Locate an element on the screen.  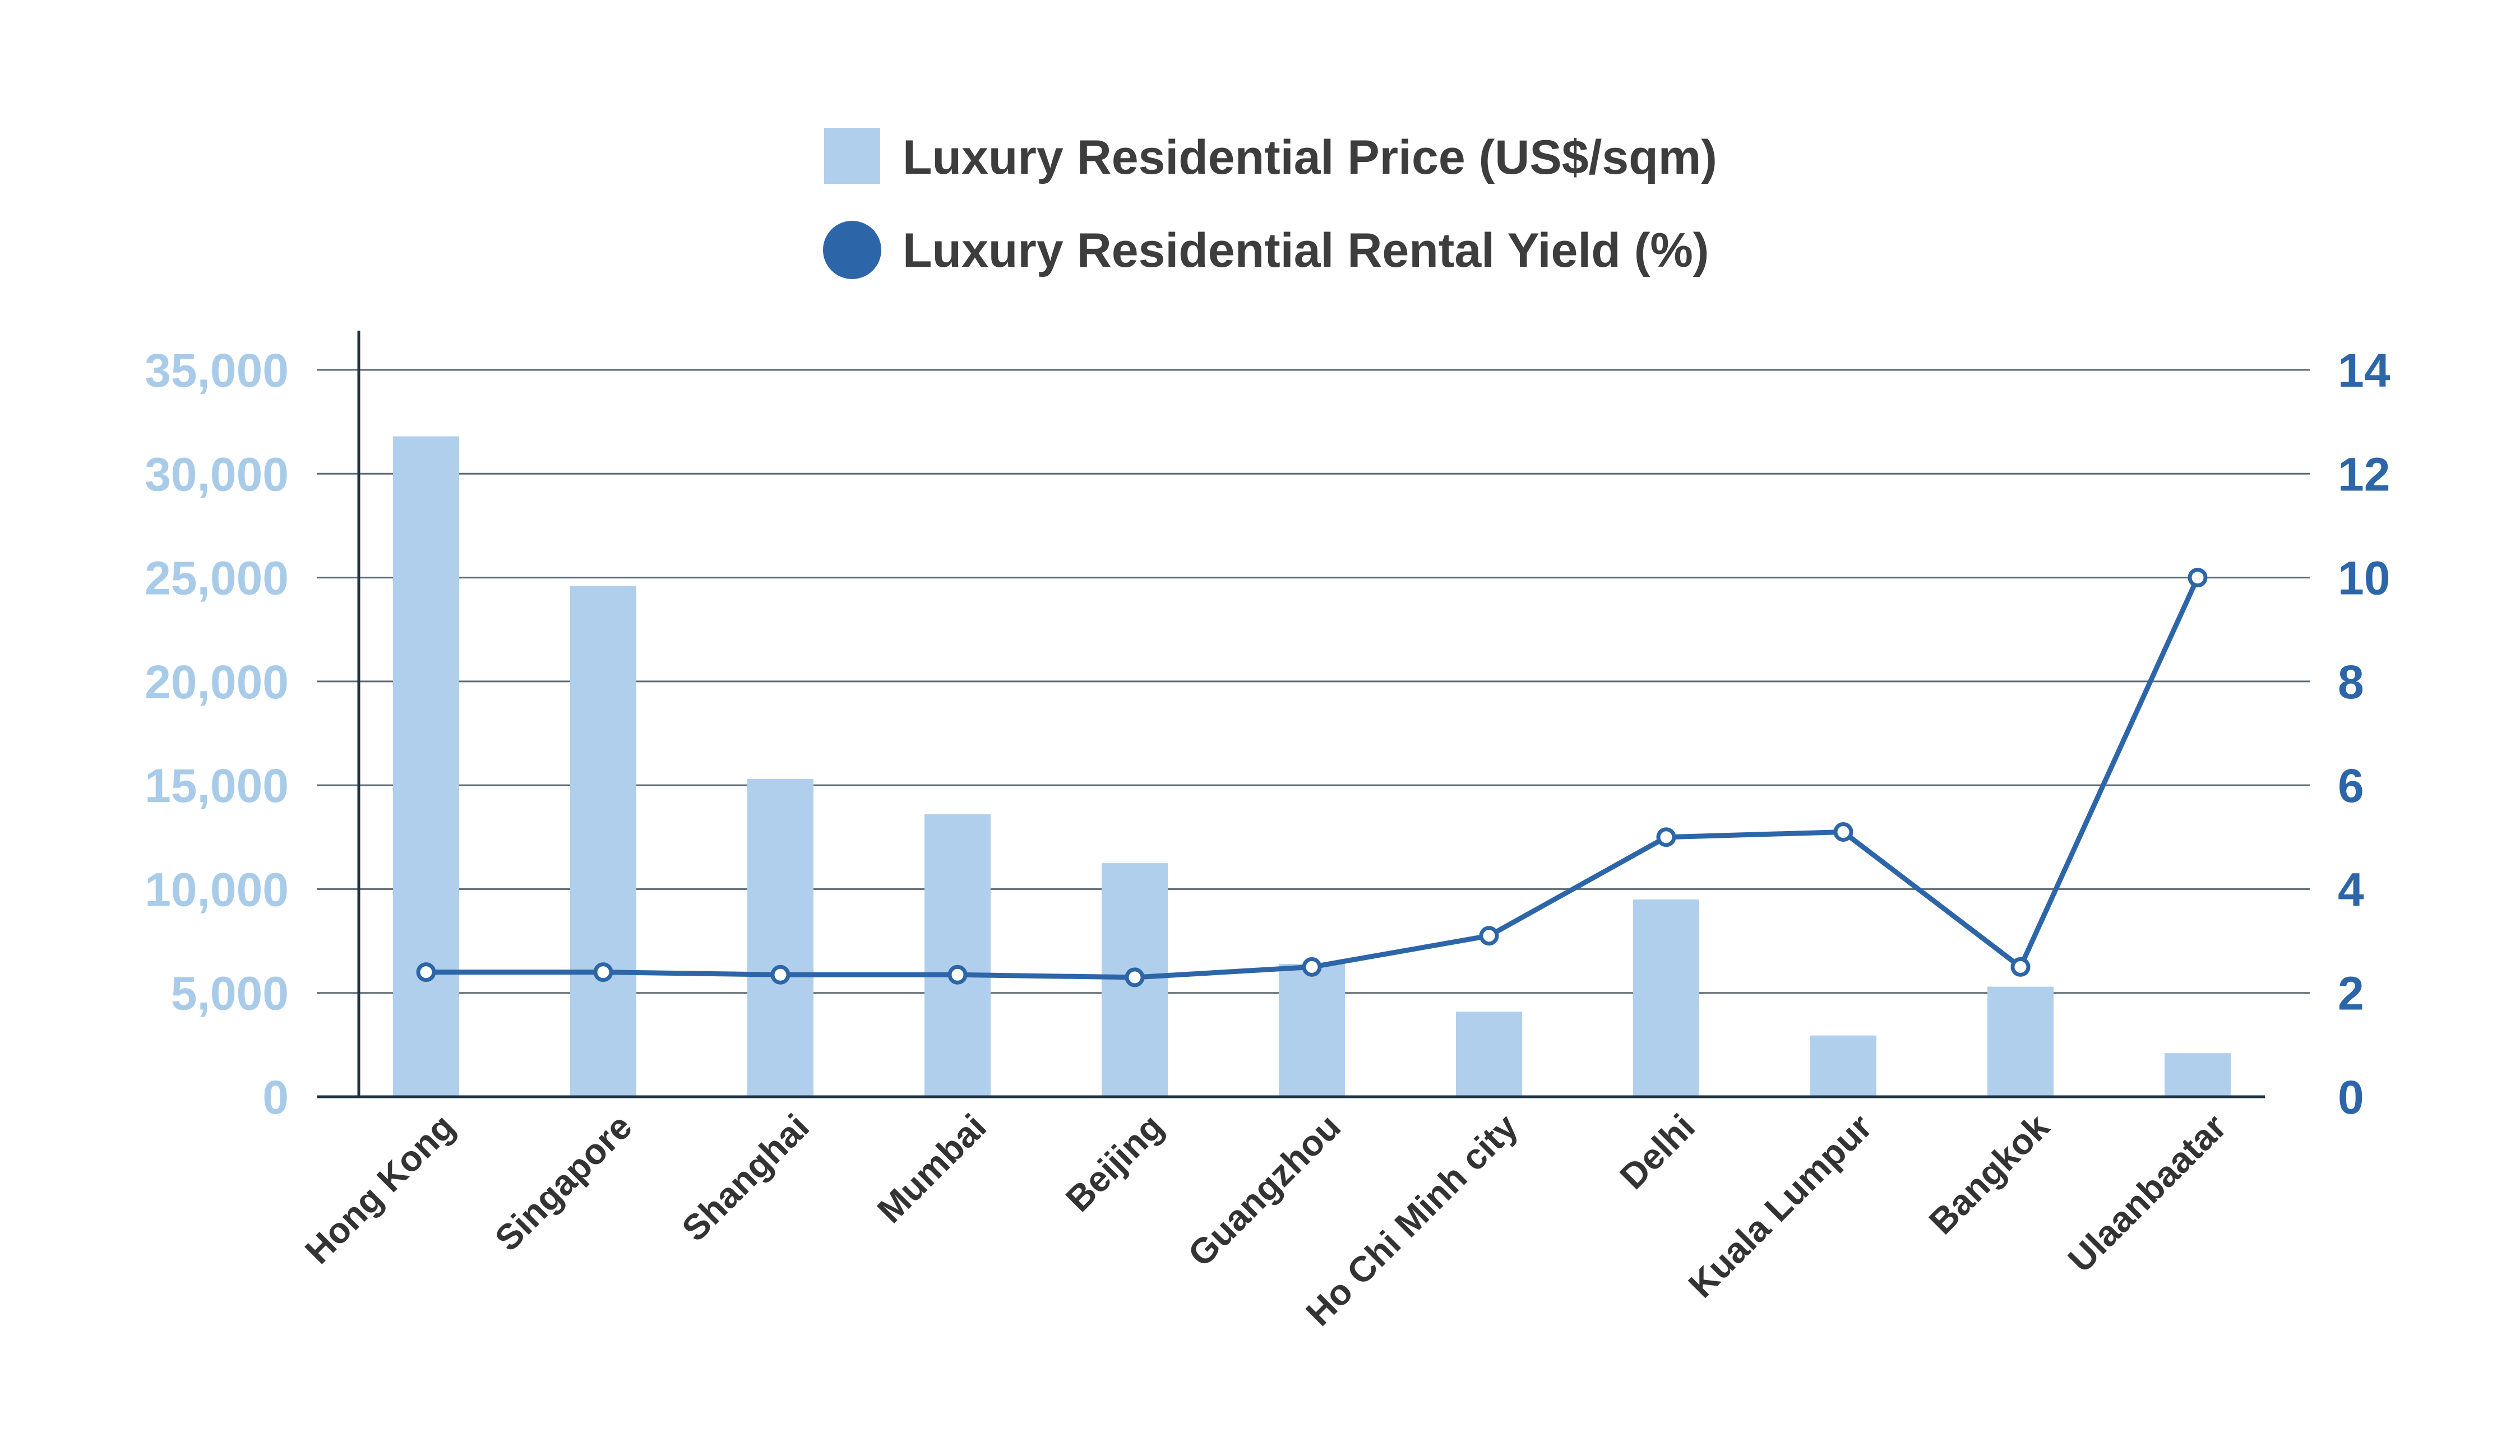
right-tick-label: 10 is located at coordinates (2364, 579).